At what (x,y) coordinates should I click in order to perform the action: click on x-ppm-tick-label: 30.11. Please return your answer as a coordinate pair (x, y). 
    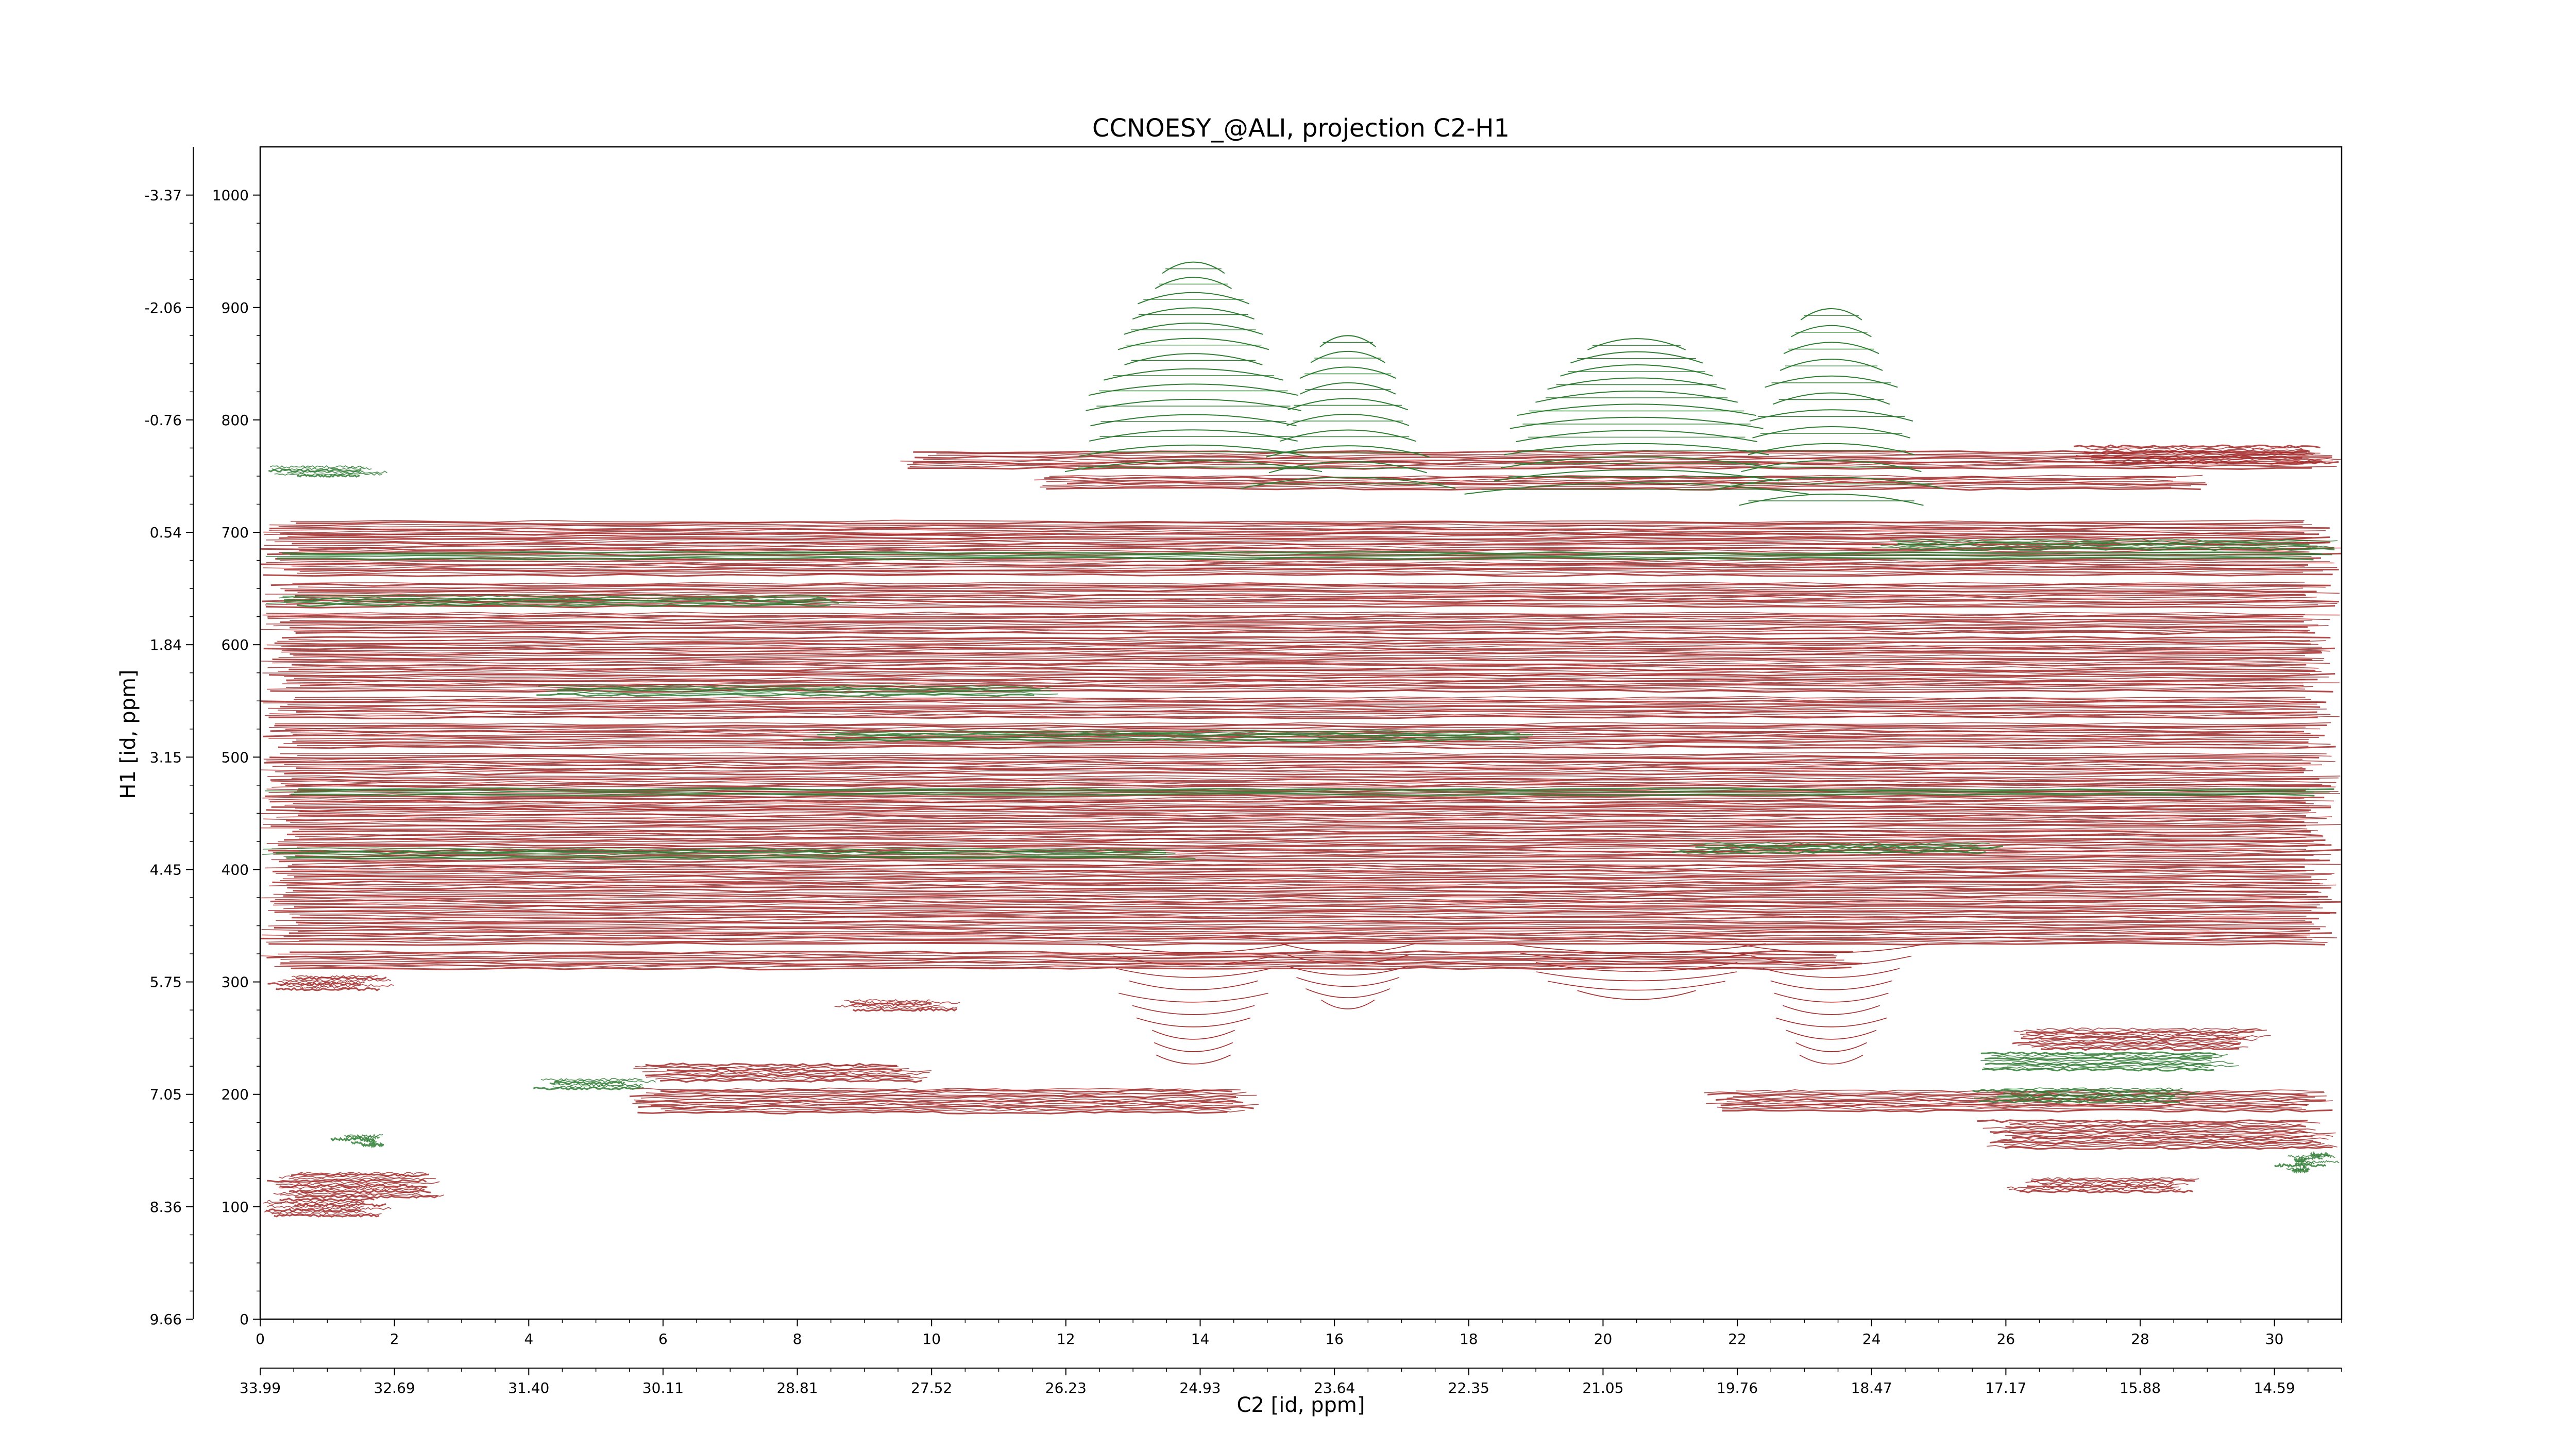
    Looking at the image, I should click on (663, 1387).